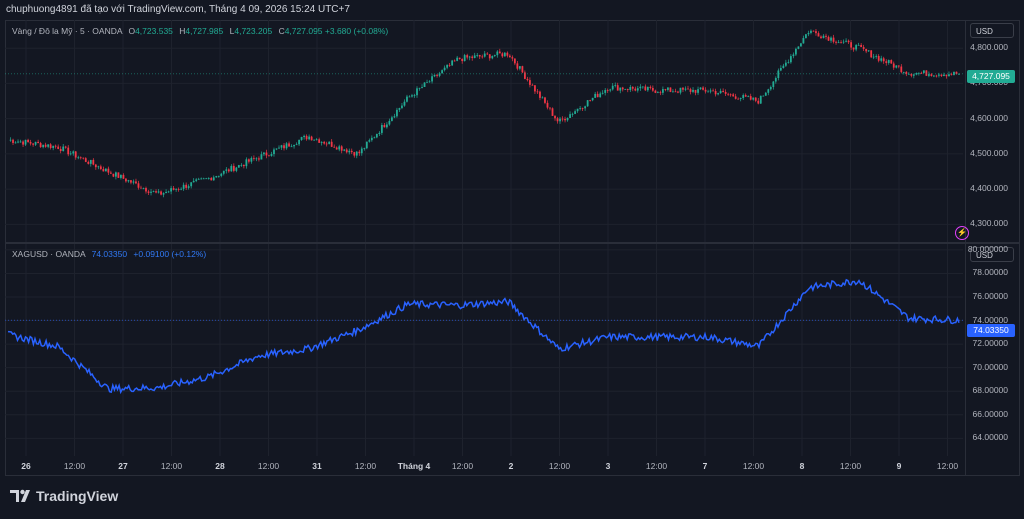  Describe the element at coordinates (511, 466) in the screenshot. I see `time-axis-label: 2` at that location.